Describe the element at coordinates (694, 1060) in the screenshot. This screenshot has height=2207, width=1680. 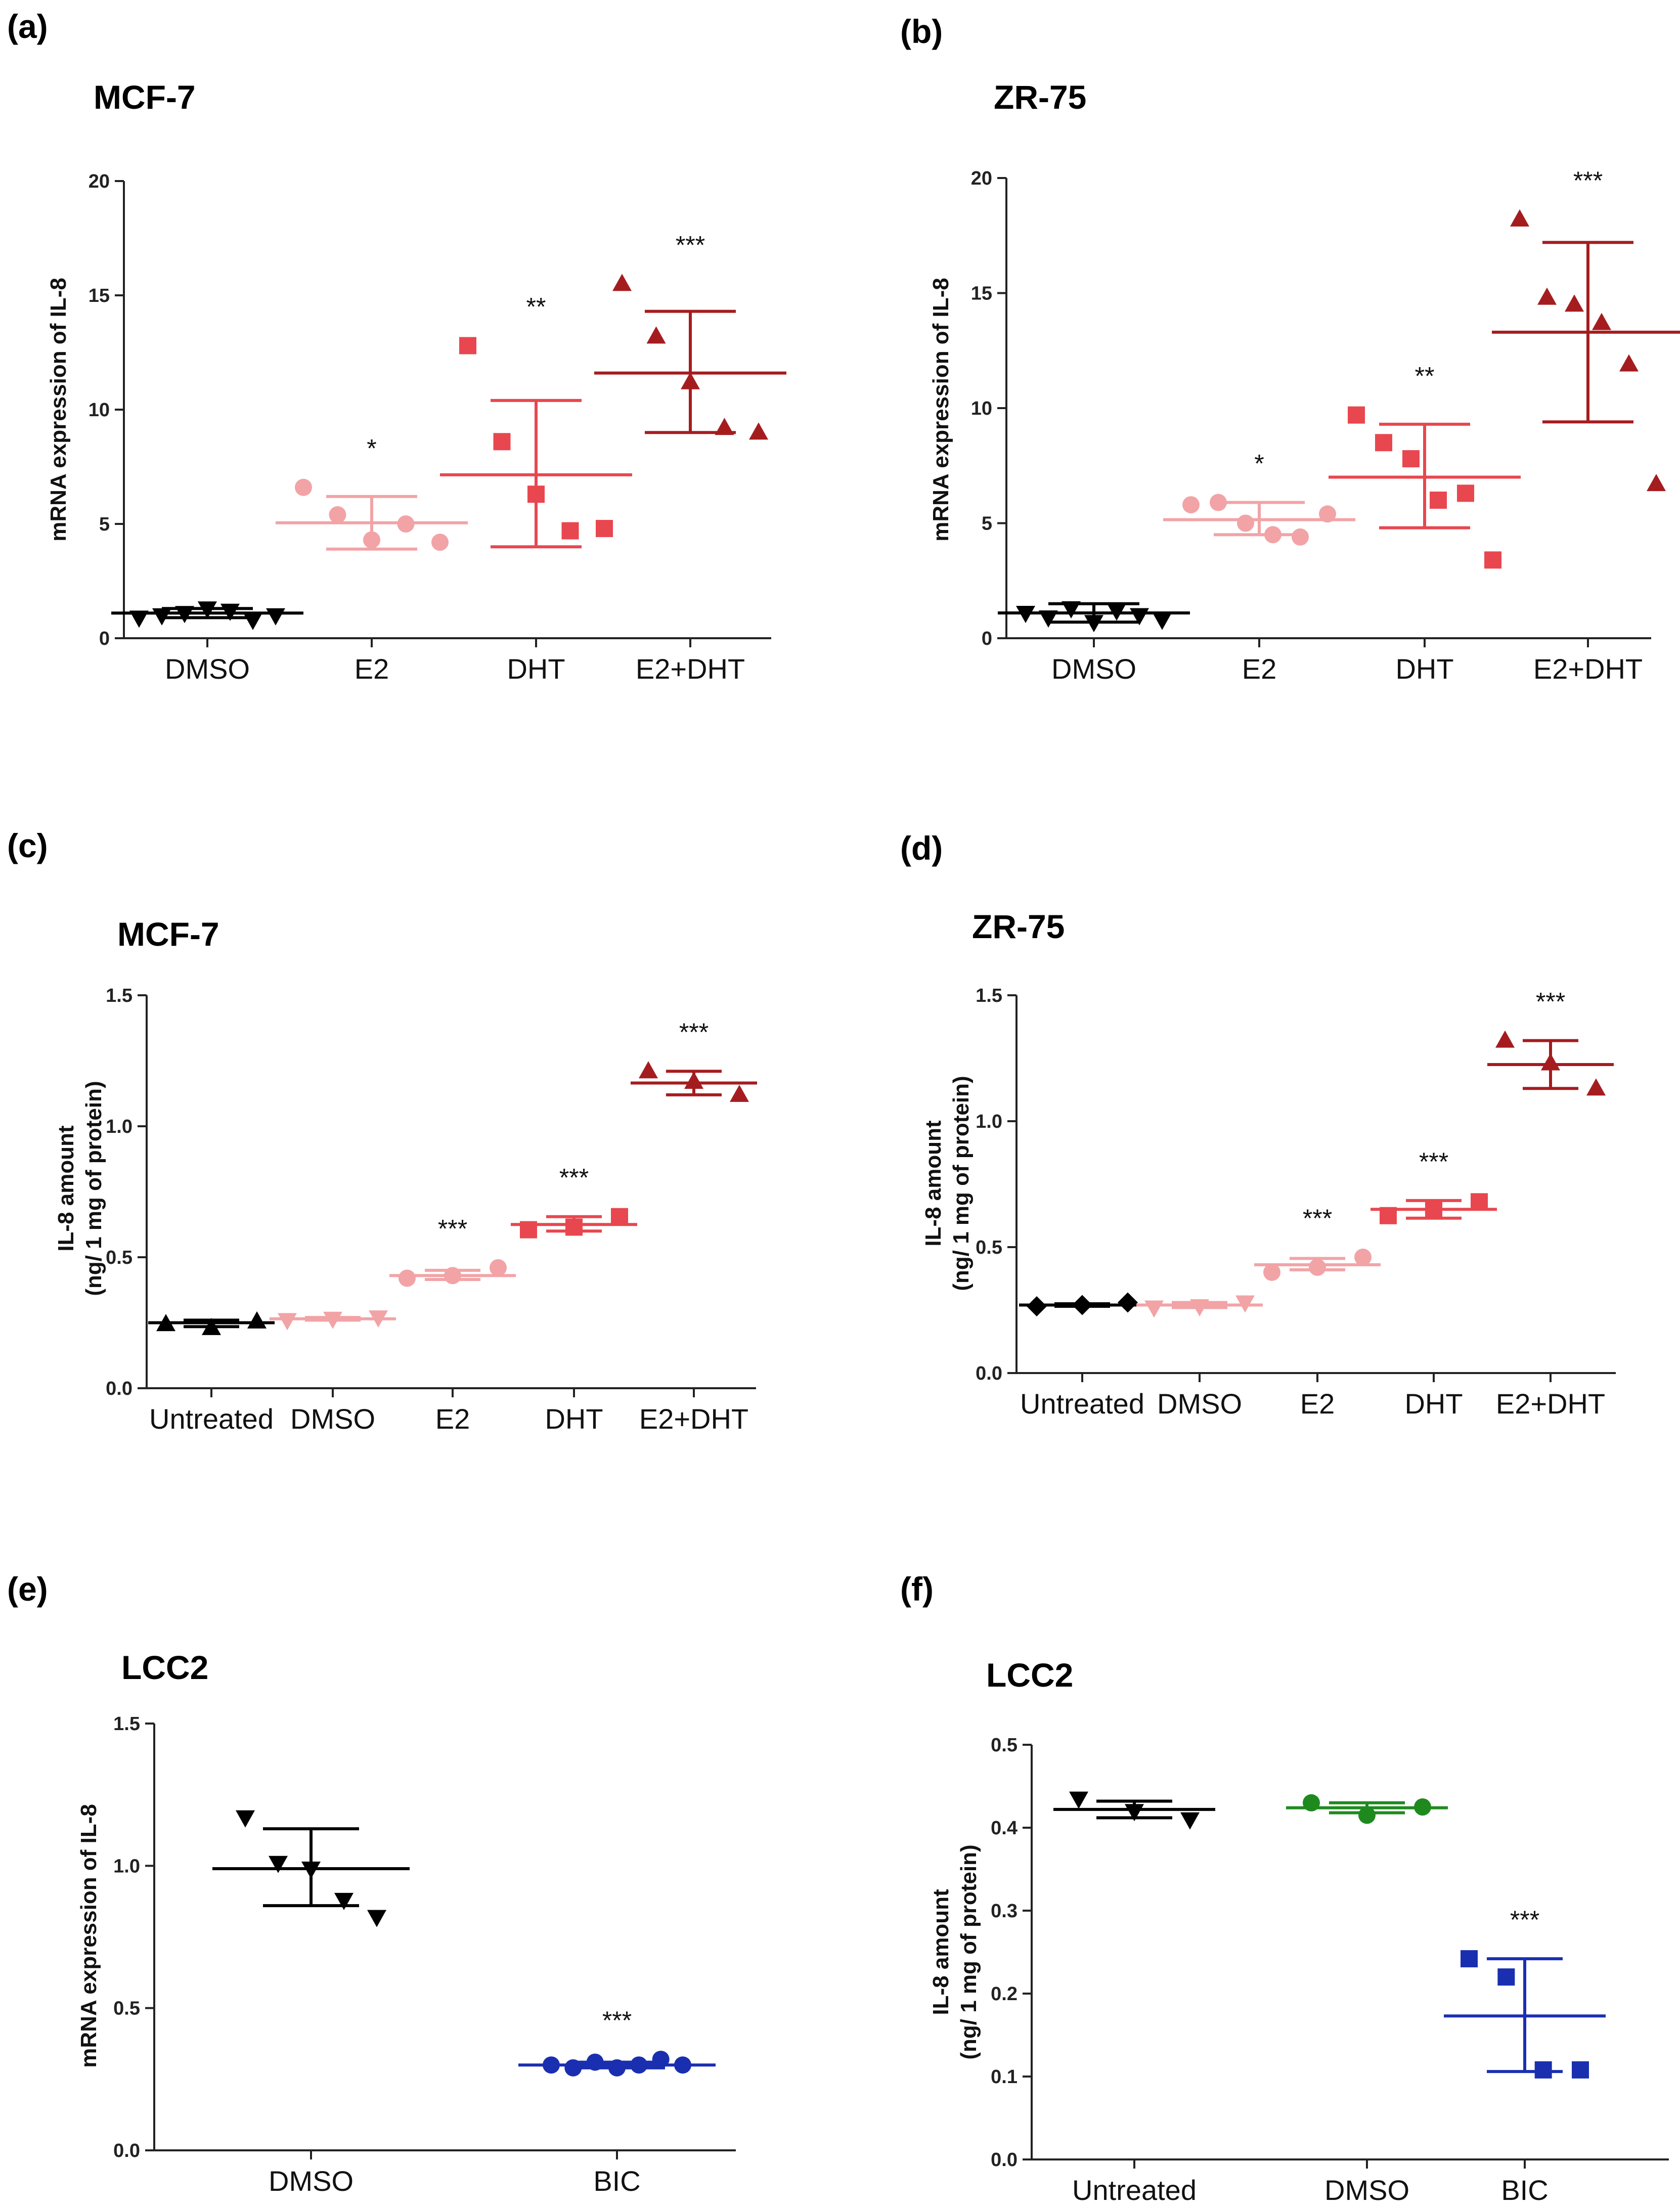
I see `data-group-e2-dht: ***` at that location.